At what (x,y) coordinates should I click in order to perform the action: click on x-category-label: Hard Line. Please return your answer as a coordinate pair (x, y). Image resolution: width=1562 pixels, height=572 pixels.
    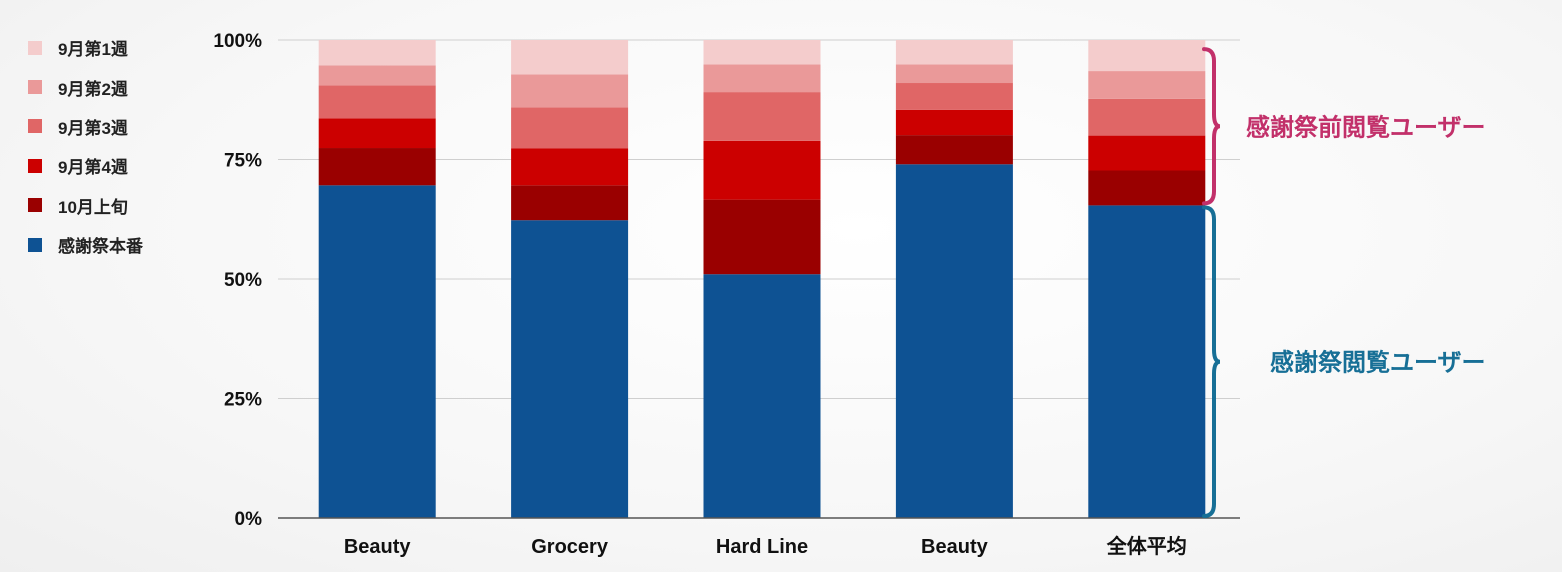
    Looking at the image, I should click on (762, 547).